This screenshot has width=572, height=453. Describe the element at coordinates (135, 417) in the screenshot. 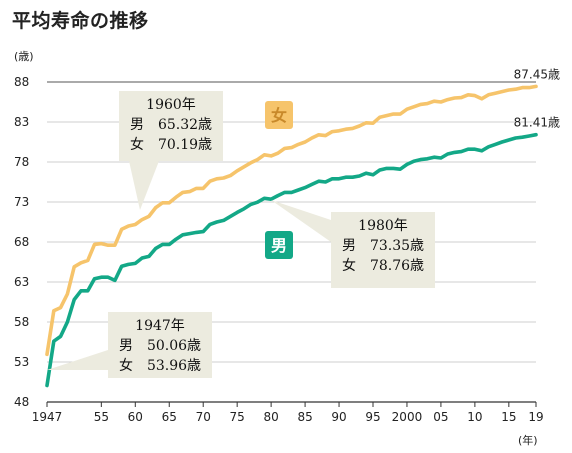

I see `x-tick-label: 60` at that location.